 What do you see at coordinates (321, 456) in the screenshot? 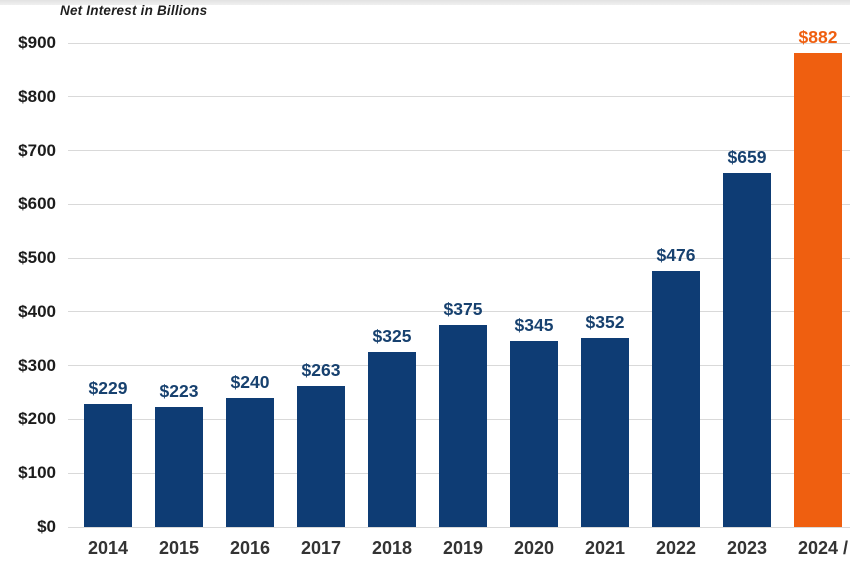
I see `bar-2017` at bounding box center [321, 456].